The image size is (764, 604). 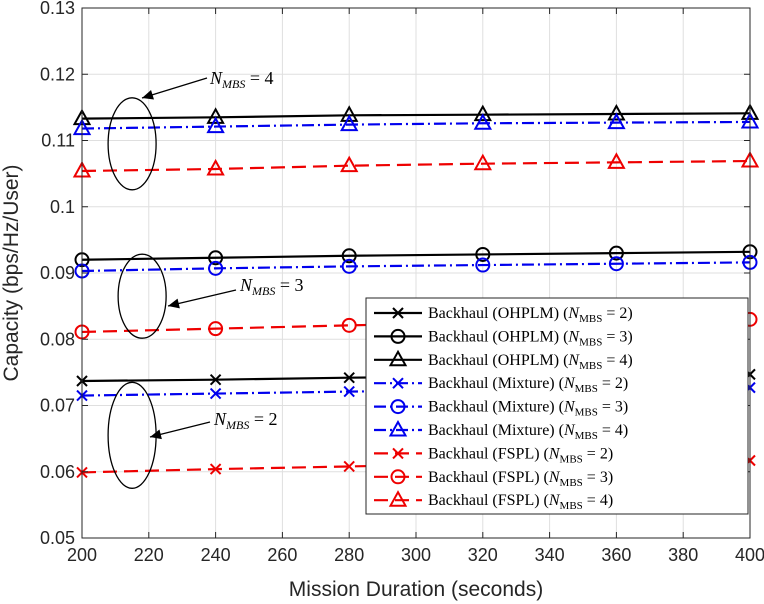 I want to click on x-tick-label: 280, so click(x=349, y=555).